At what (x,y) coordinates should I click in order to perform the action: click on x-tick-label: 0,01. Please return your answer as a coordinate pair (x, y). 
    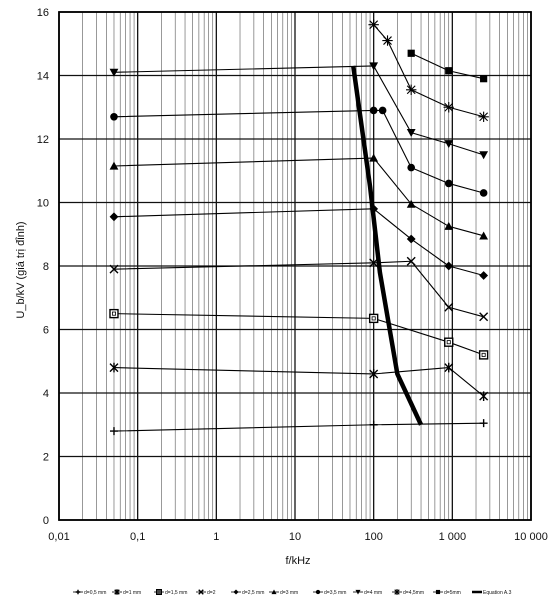
    Looking at the image, I should click on (58, 537).